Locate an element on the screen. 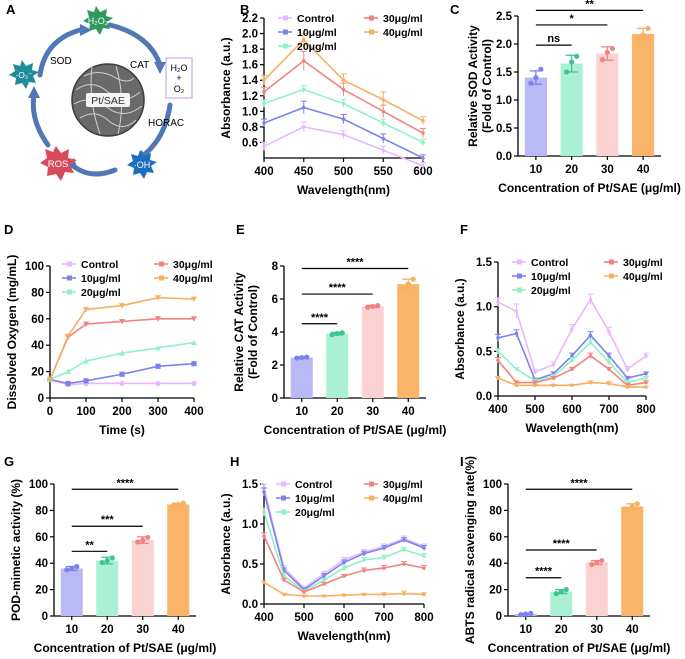  center-label-box is located at coordinates (108, 100).